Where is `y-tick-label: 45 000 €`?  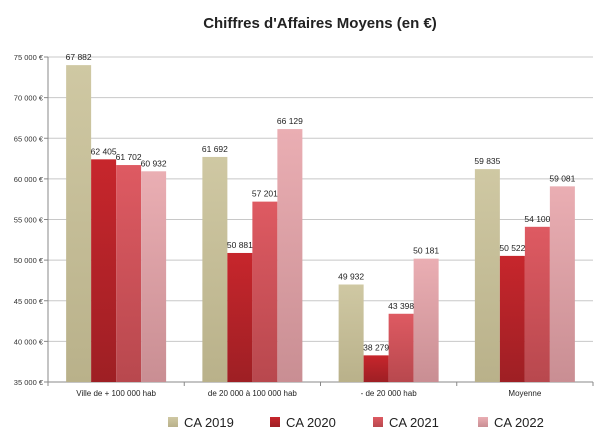
y-tick-label: 45 000 € is located at coordinates (29, 301).